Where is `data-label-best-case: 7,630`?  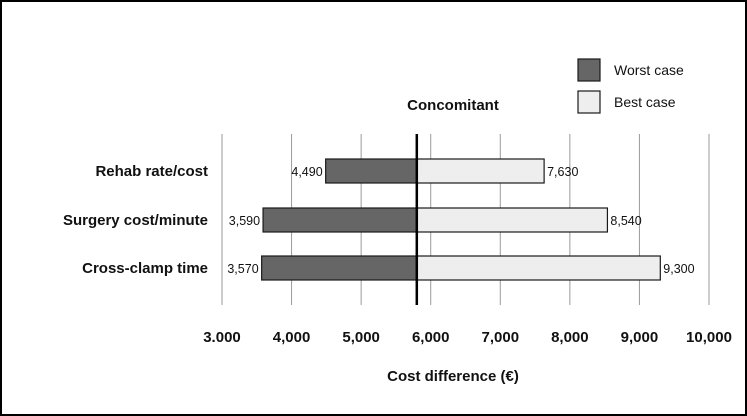 data-label-best-case: 7,630 is located at coordinates (562, 172).